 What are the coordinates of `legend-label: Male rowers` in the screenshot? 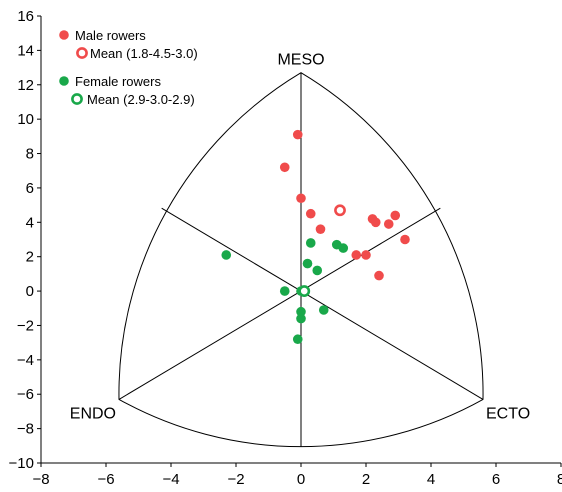 It's located at (110, 35).